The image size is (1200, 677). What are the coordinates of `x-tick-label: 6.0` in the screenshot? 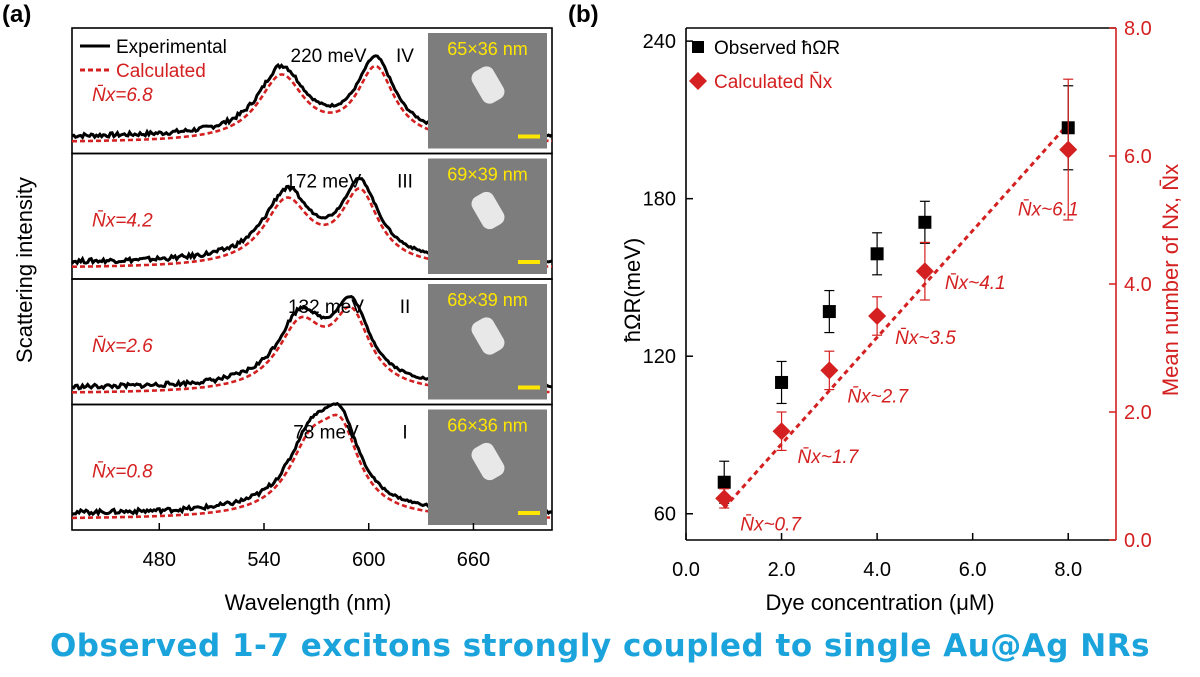 It's located at (973, 570).